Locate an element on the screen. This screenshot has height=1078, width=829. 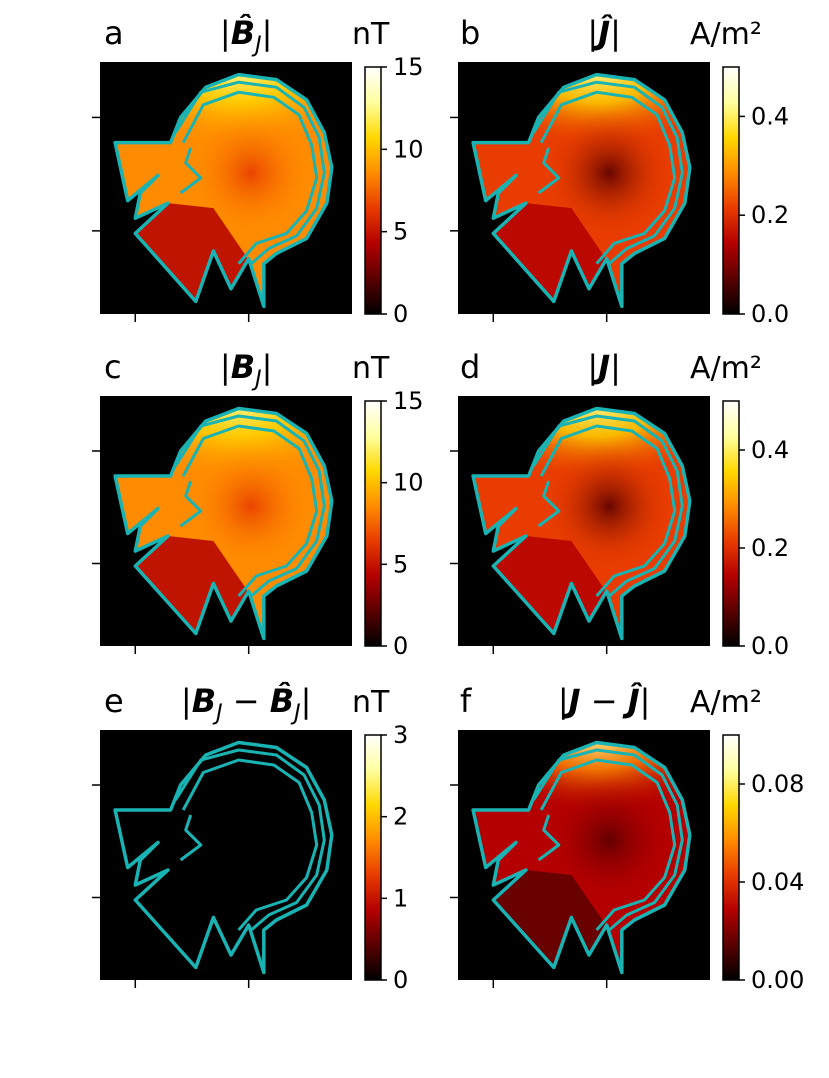
panel-title: |BJ − B̂J| is located at coordinates (246, 703).